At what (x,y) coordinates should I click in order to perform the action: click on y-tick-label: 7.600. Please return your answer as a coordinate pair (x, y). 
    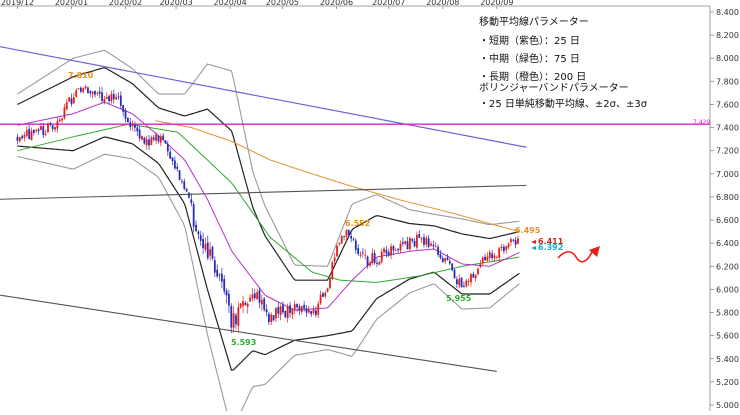
    Looking at the image, I should click on (727, 104).